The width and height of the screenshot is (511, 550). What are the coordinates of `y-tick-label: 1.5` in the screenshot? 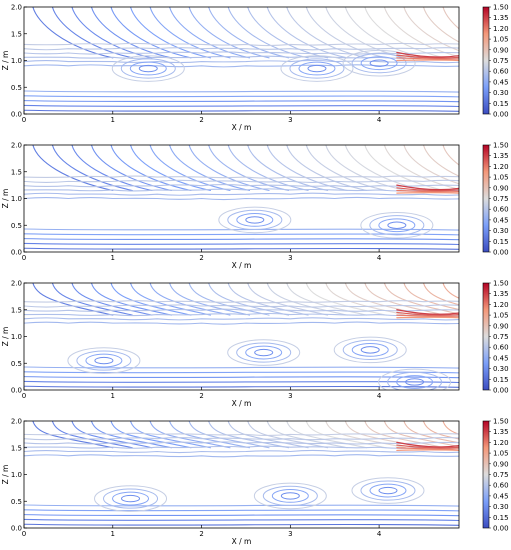 It's located at (16, 172).